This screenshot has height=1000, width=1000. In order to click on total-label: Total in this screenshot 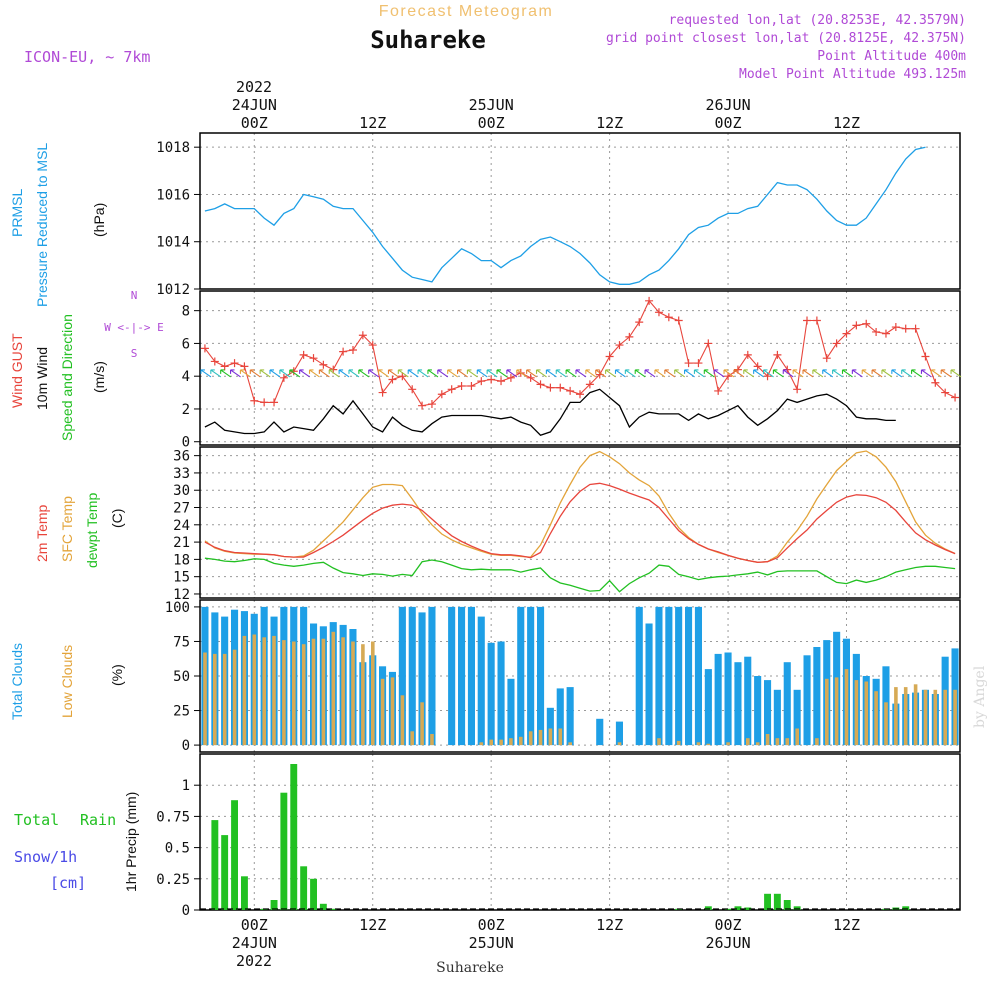, I will do `click(36, 820)`.